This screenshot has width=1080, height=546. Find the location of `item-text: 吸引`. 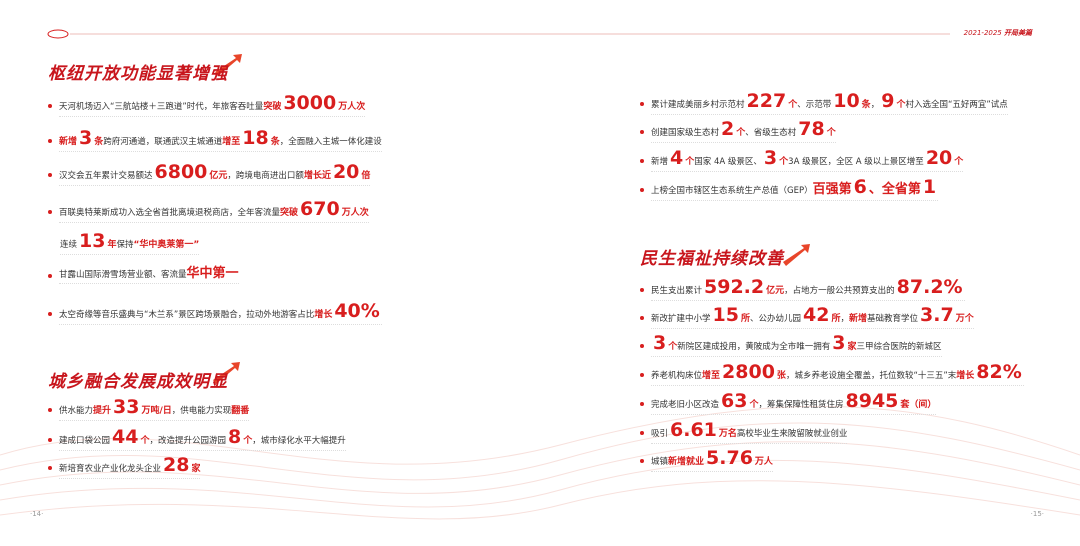

item-text: 吸引 is located at coordinates (660, 434).